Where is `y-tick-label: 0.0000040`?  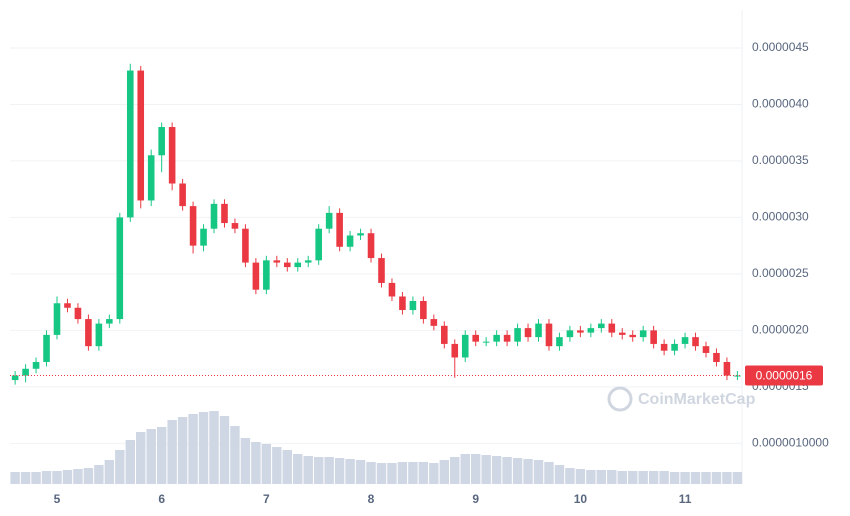 y-tick-label: 0.0000040 is located at coordinates (780, 104).